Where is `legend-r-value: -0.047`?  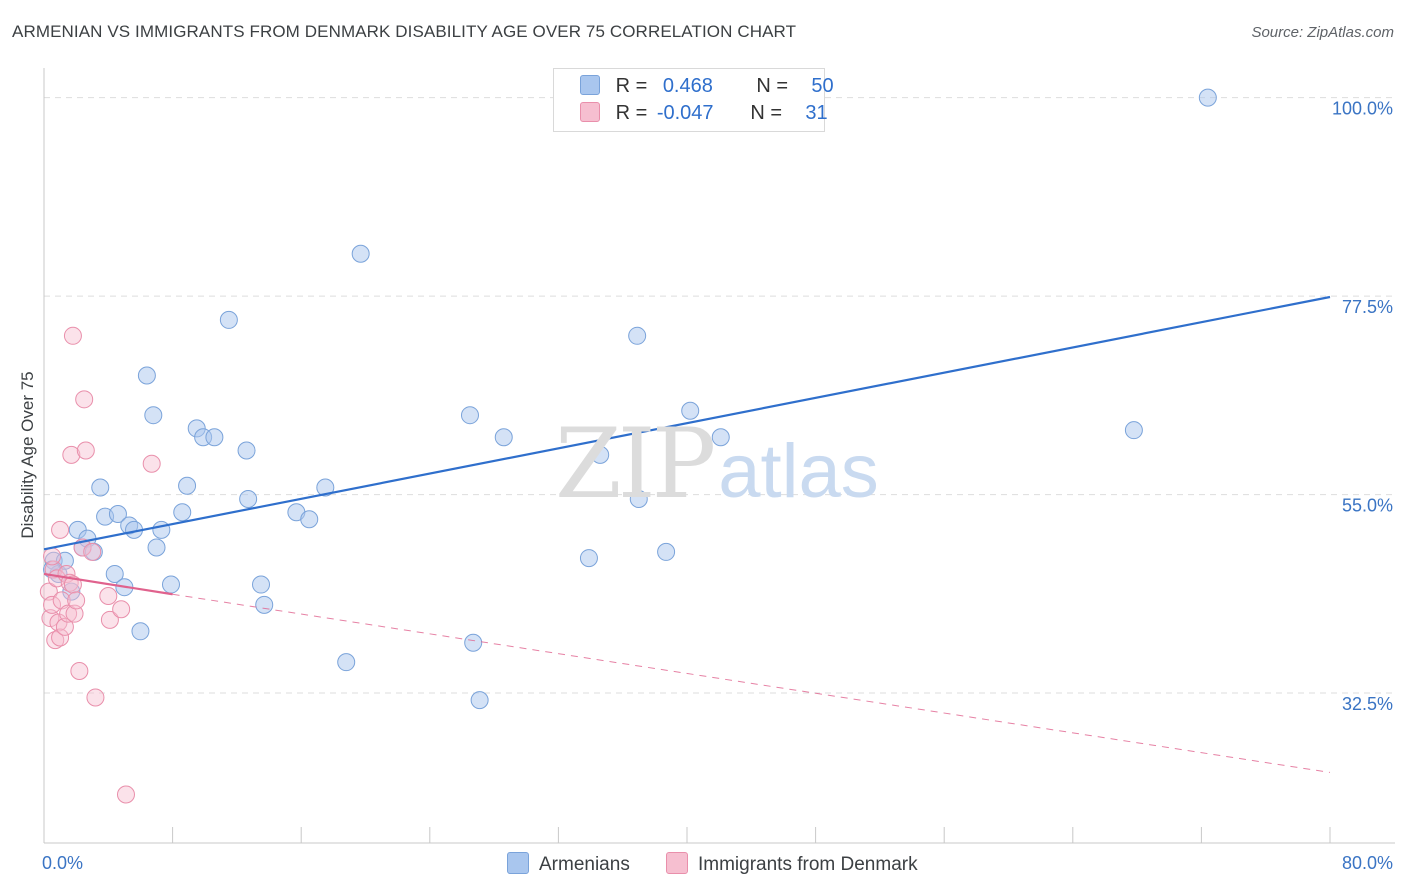
legend-r-value: -0.047 is located at coordinates (685, 113).